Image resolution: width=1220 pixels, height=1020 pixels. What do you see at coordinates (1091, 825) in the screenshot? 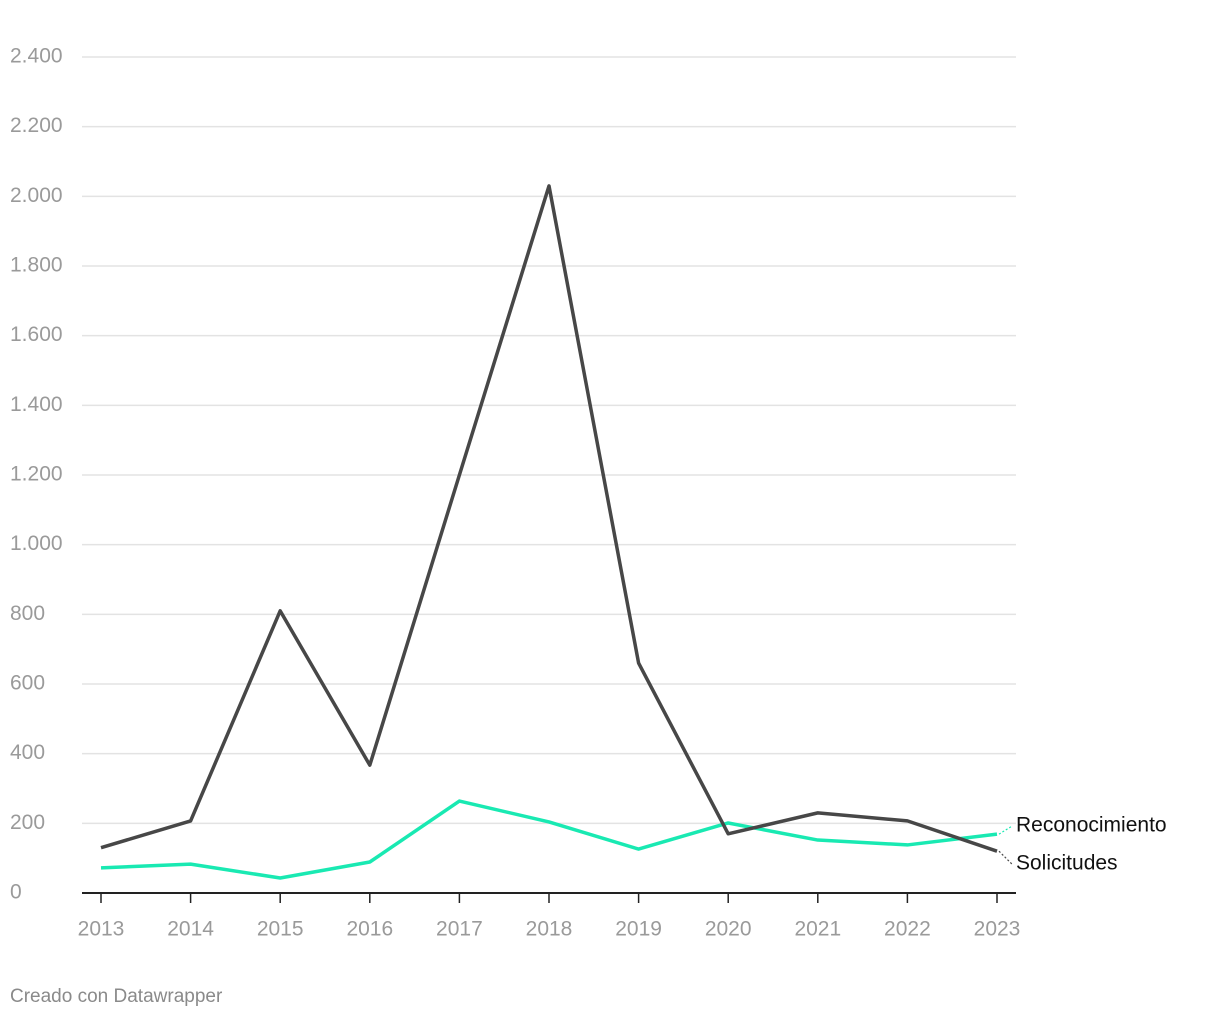
I see `series-label: Reconocimiento` at bounding box center [1091, 825].